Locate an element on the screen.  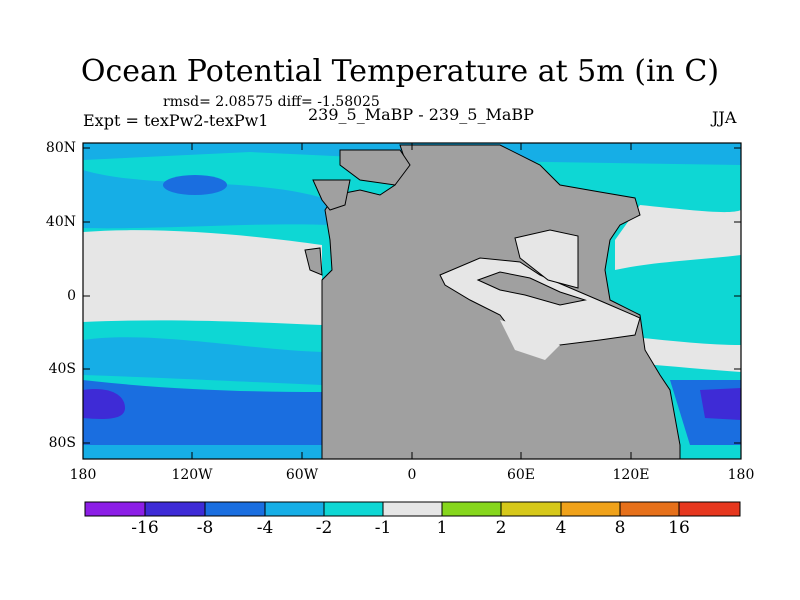
colorbar-label: 2 is located at coordinates (501, 528).